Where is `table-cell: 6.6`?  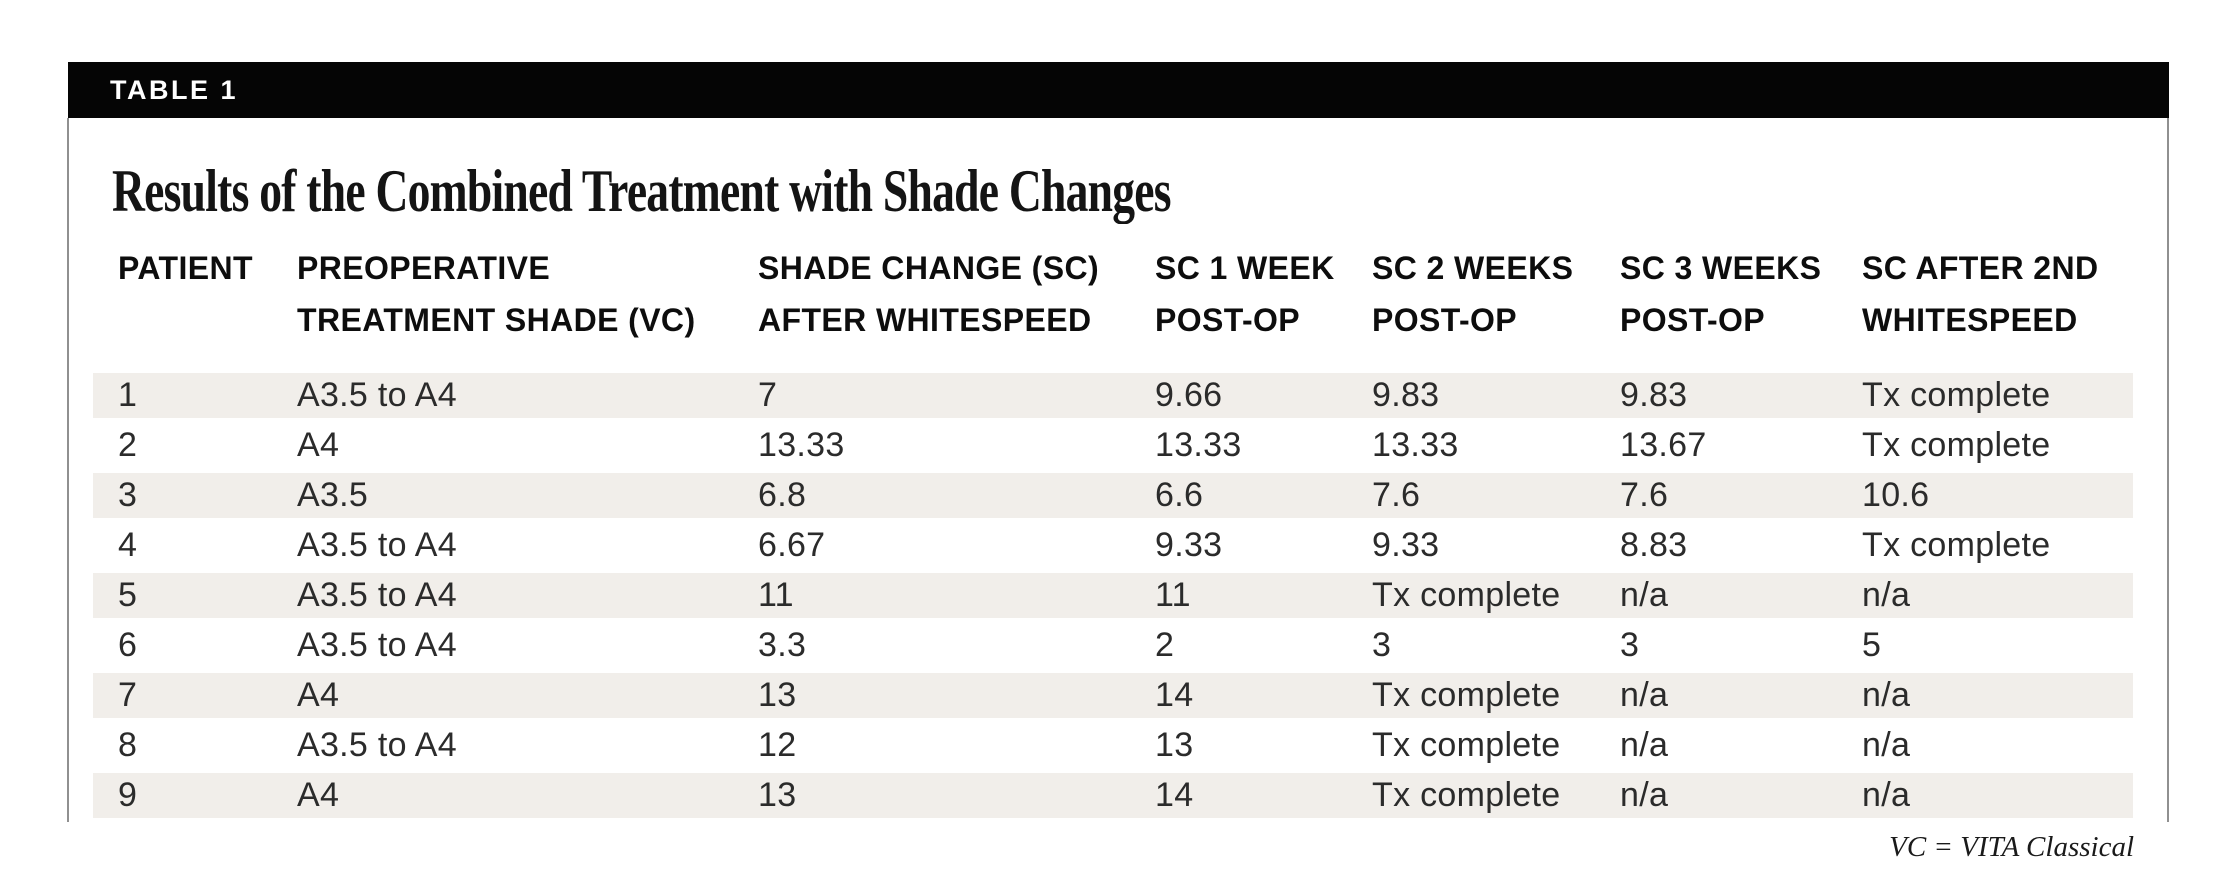
table-cell: 6.6 is located at coordinates (1179, 495).